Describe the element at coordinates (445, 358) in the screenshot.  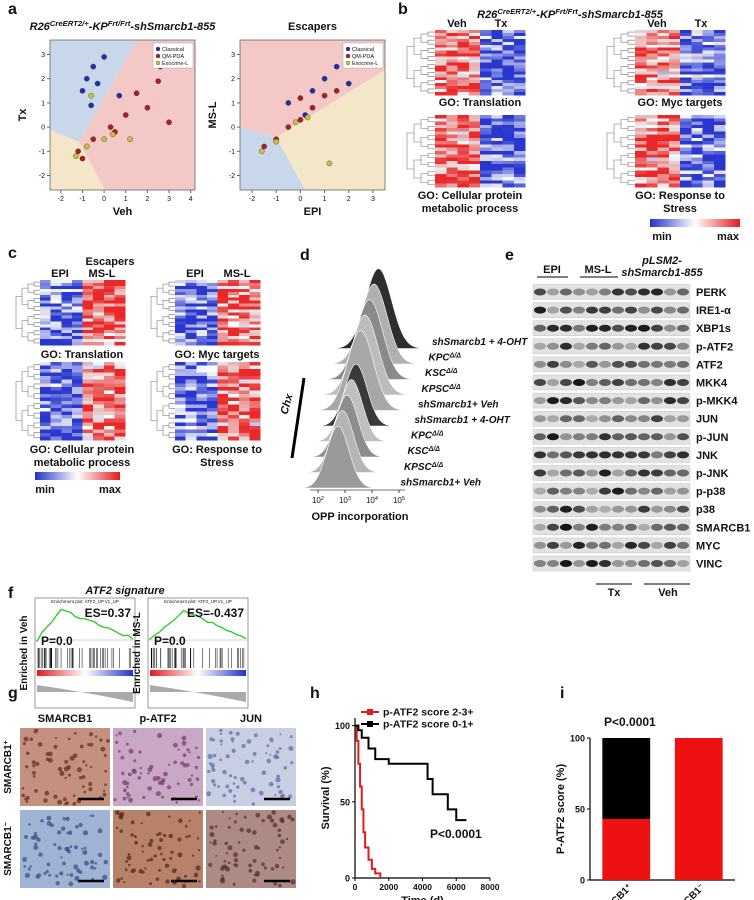
I see `sample-label: KPCΔ/Δ` at that location.